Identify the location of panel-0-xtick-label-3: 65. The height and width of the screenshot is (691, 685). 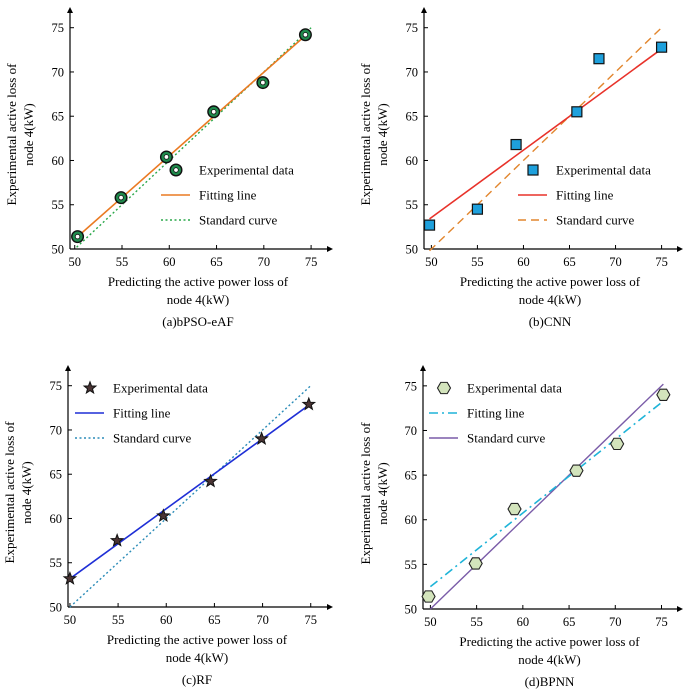
(216, 262).